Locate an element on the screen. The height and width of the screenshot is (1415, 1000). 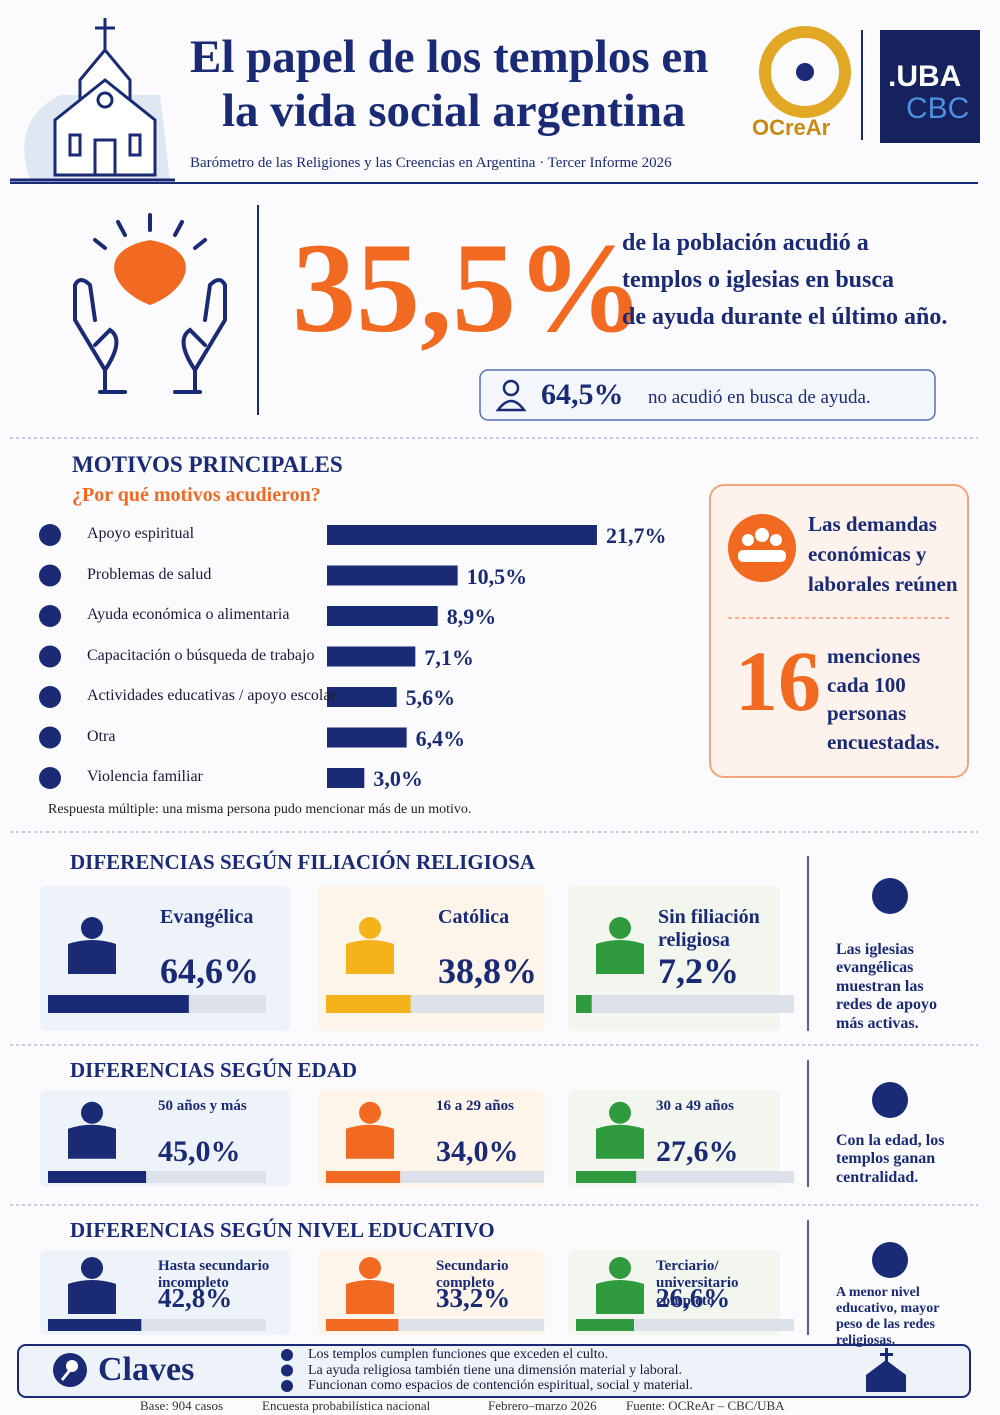
motive-label: Problemas de salud is located at coordinates (149, 574).